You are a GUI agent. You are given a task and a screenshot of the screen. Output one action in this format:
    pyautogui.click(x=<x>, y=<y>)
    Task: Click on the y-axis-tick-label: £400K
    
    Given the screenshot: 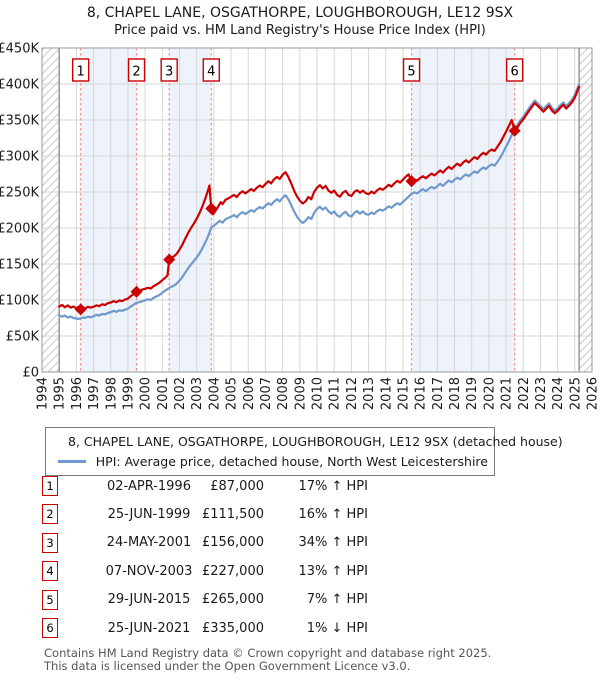 What is the action you would take?
    pyautogui.click(x=19, y=85)
    